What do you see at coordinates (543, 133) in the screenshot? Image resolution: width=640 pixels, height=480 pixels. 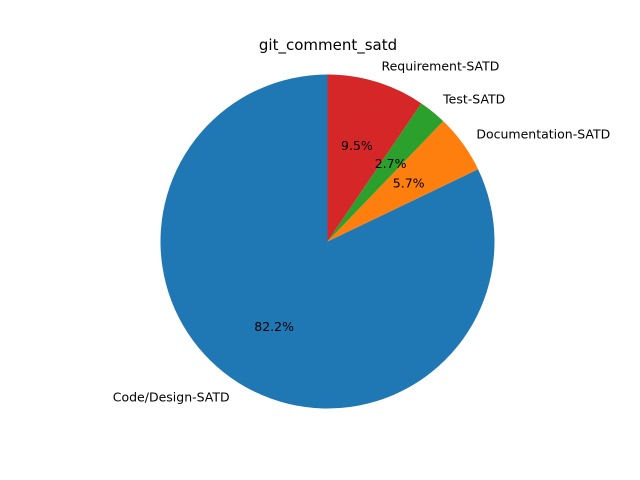 I see `pie-category-label-documentation-satd: Documentation-SATD` at bounding box center [543, 133].